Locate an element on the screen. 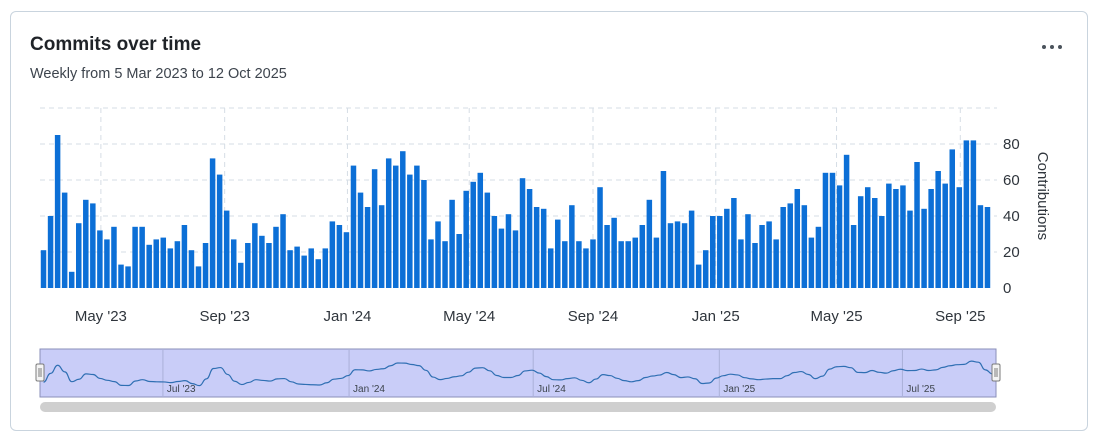 The width and height of the screenshot is (1100, 441). navigator-range is located at coordinates (518, 373).